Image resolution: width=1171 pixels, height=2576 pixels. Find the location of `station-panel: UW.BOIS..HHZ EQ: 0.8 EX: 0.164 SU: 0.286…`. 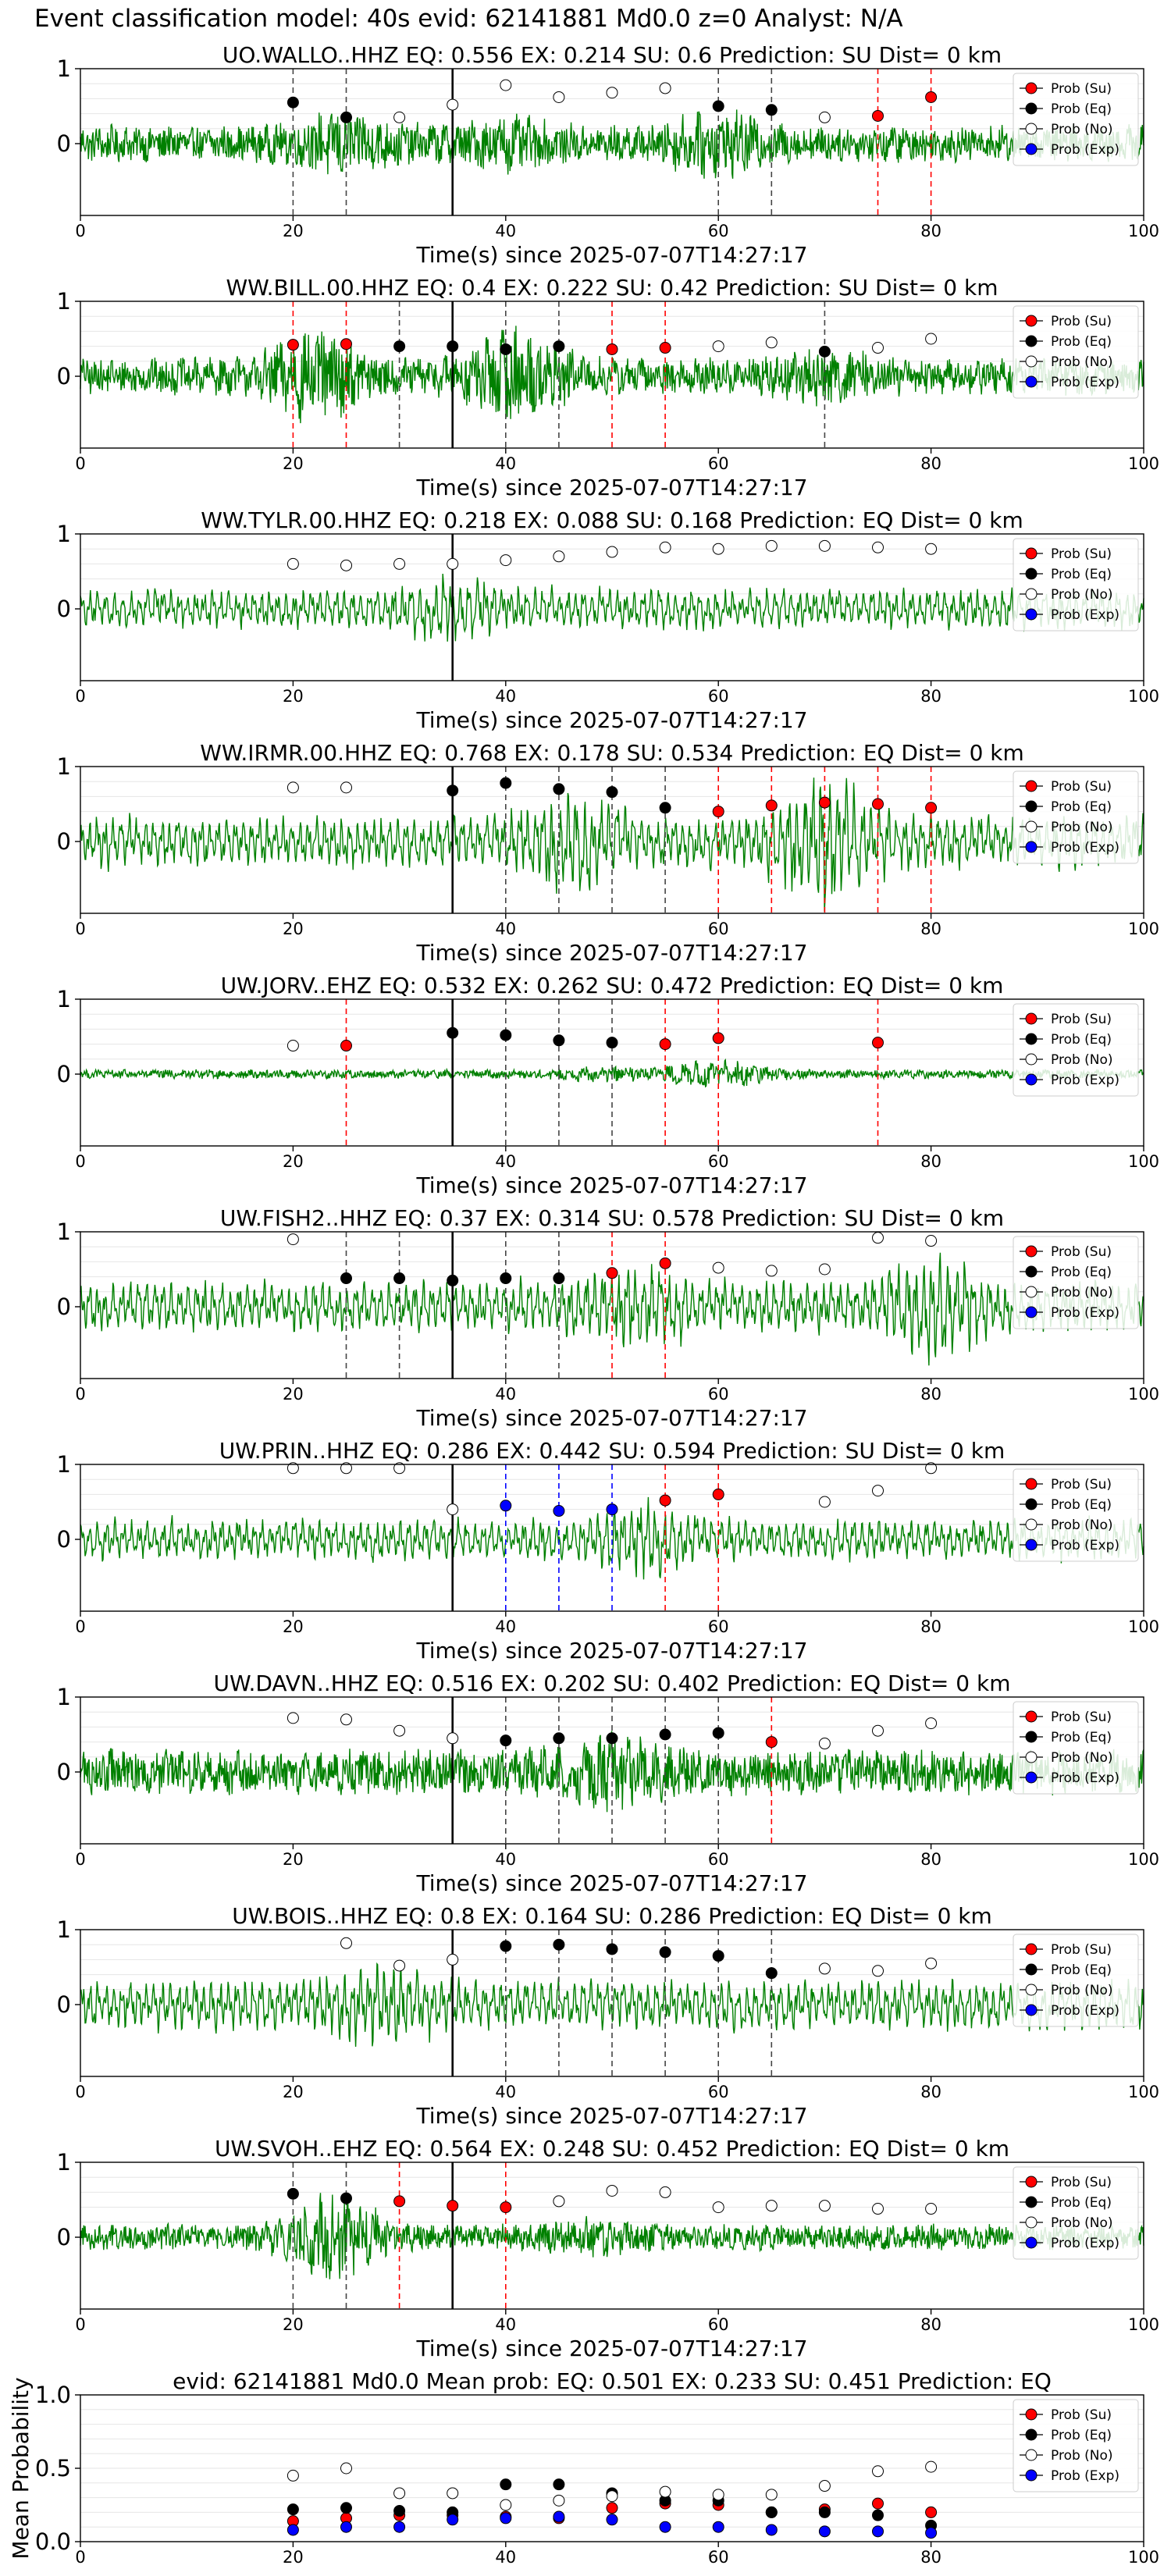

station-panel: UW.BOIS..HHZ EQ: 0.8 EX: 0.164 SU: 0.286… is located at coordinates (608, 2016).